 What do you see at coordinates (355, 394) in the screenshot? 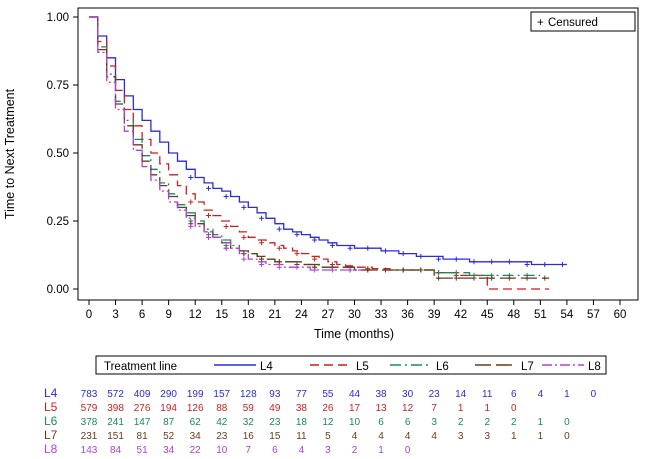
I see `risk-count: 44` at bounding box center [355, 394].